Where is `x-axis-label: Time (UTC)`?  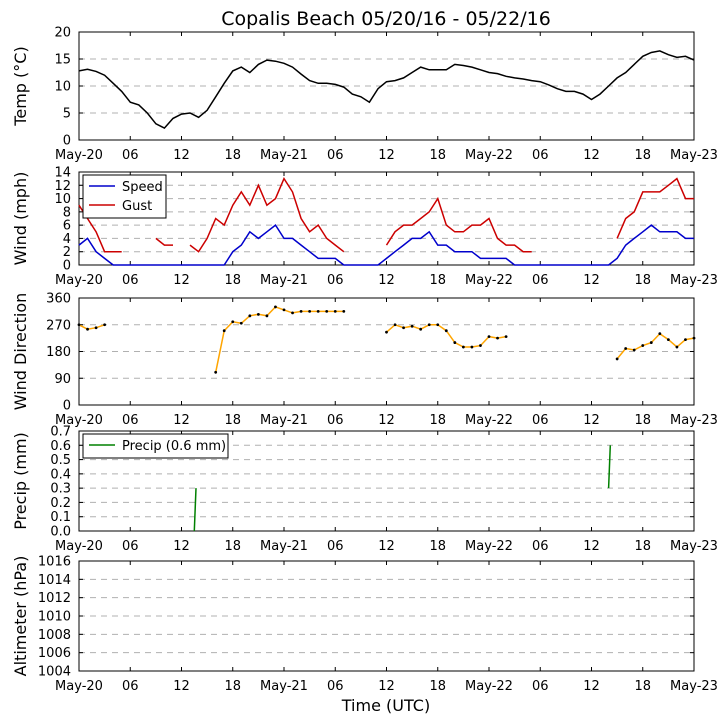
x-axis-label: Time (UTC) is located at coordinates (385, 705).